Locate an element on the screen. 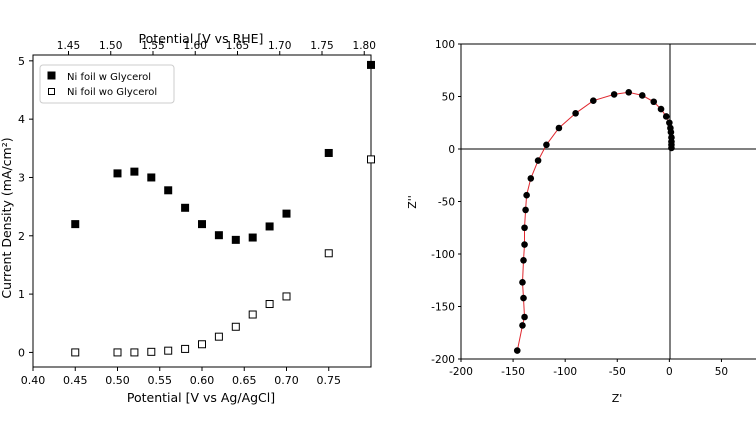  left-y-tick-label: 3 is located at coordinates (21, 177).